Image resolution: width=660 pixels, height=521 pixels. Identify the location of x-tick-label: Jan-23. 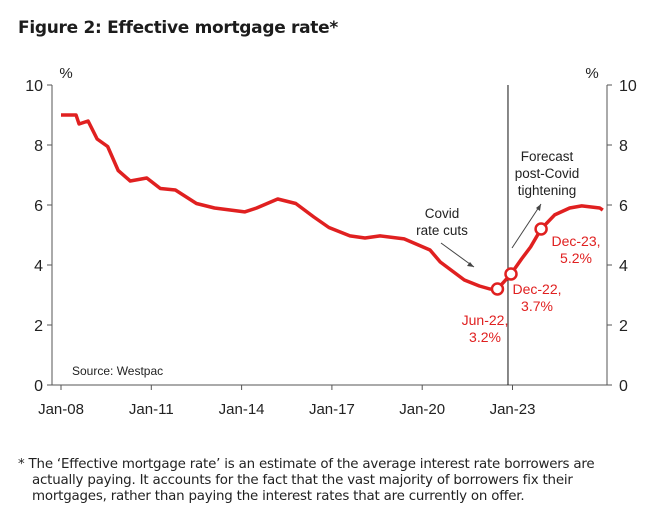
(513, 409).